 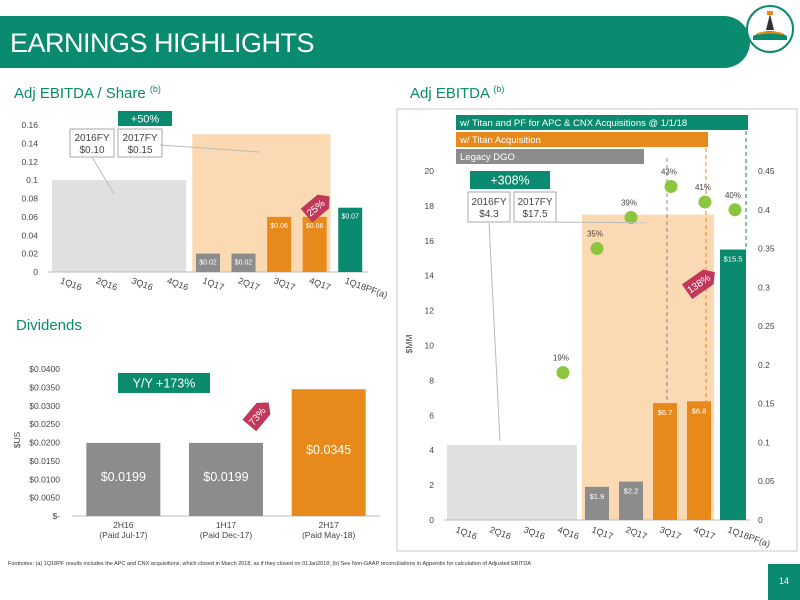 I want to click on x-tick-sublabel: (Paid Jul-17), so click(x=123, y=535).